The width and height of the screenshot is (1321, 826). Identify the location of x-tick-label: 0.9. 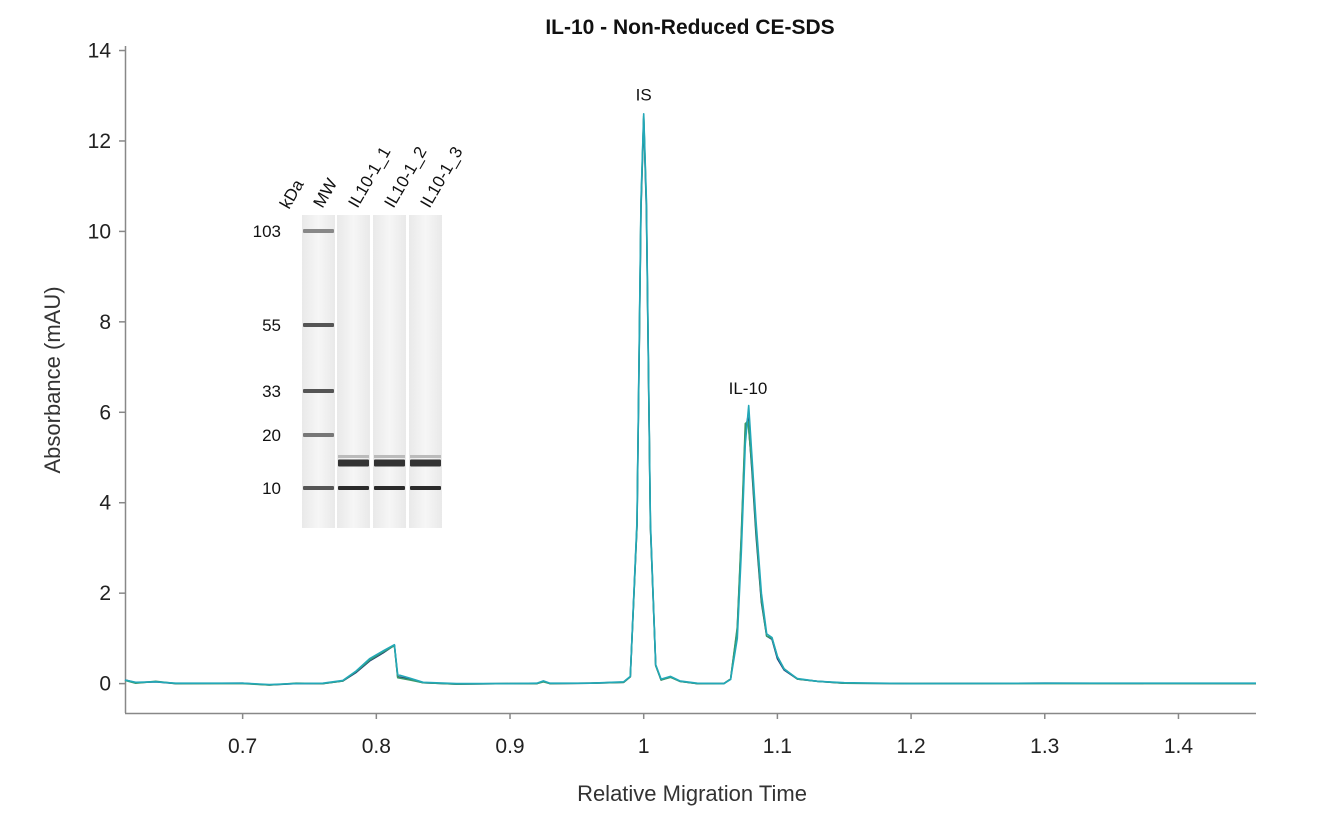
(509, 746).